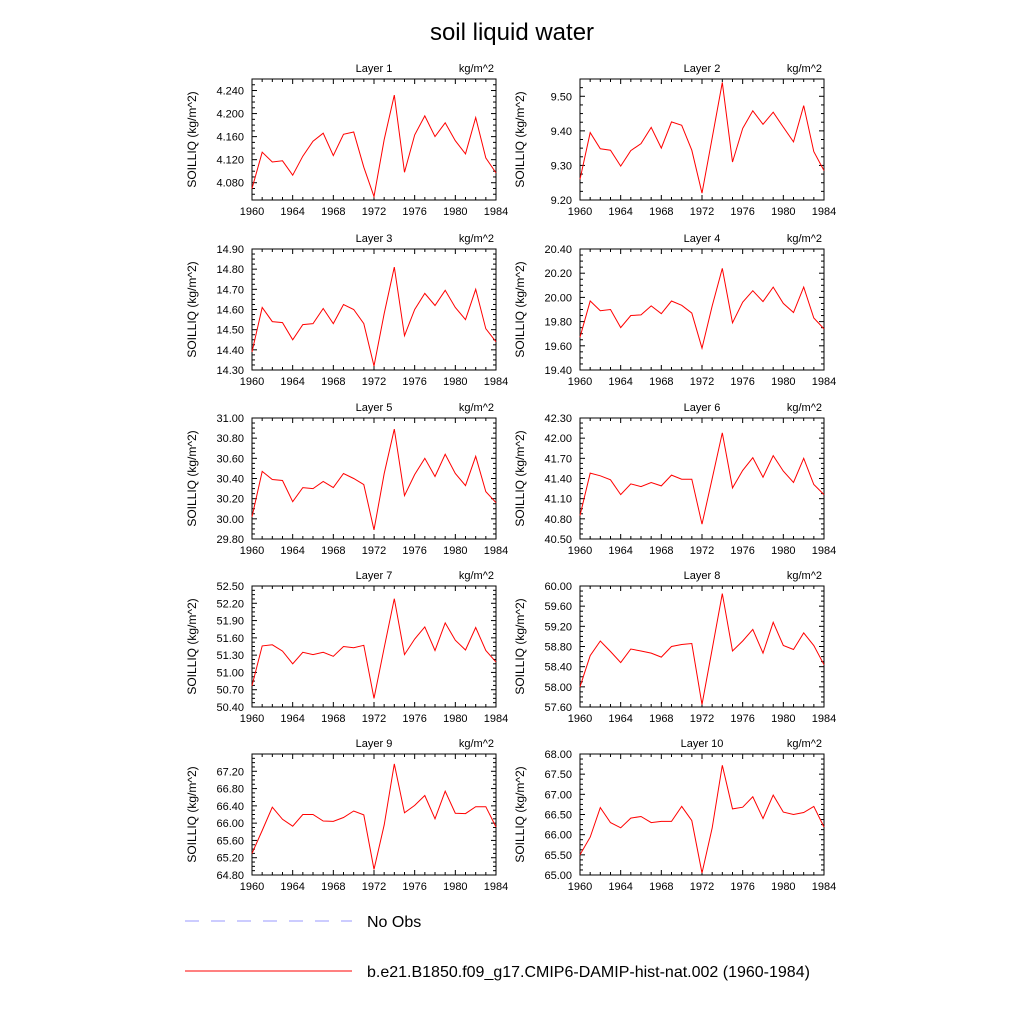 This screenshot has height=1024, width=1024. I want to click on y-tick-label: 4.240, so click(230, 92).